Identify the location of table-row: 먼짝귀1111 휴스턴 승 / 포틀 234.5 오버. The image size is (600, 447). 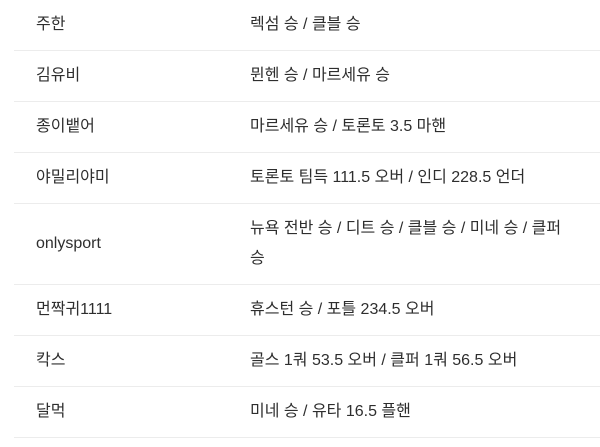
(307, 310).